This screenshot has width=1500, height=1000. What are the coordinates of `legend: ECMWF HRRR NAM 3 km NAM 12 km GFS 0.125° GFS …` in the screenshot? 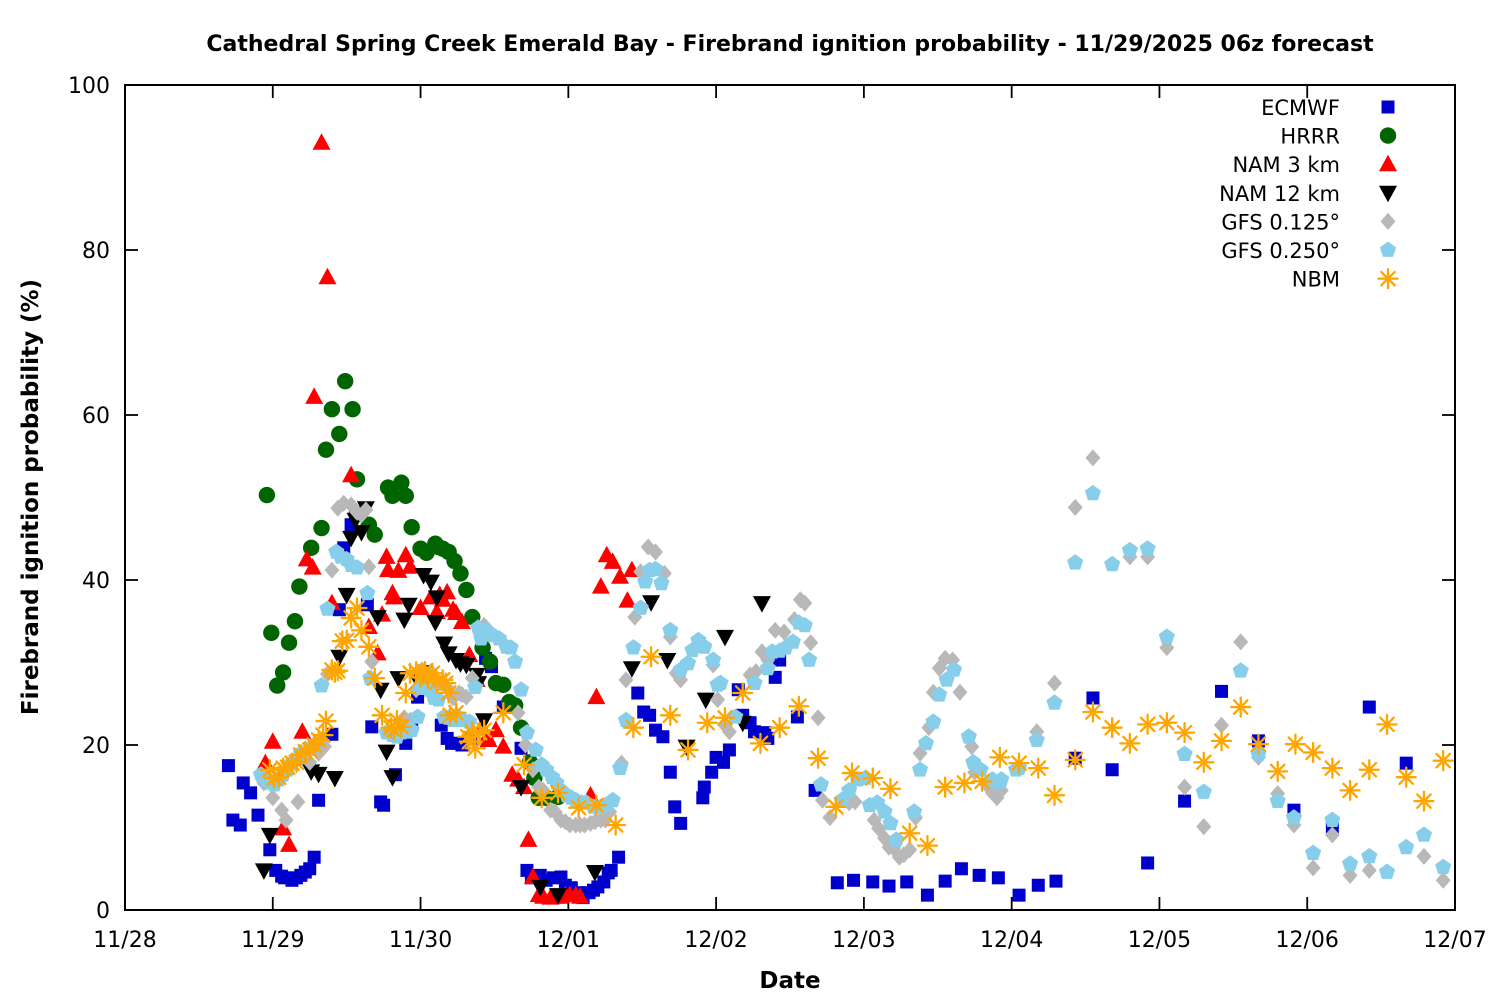 It's located at (1309, 194).